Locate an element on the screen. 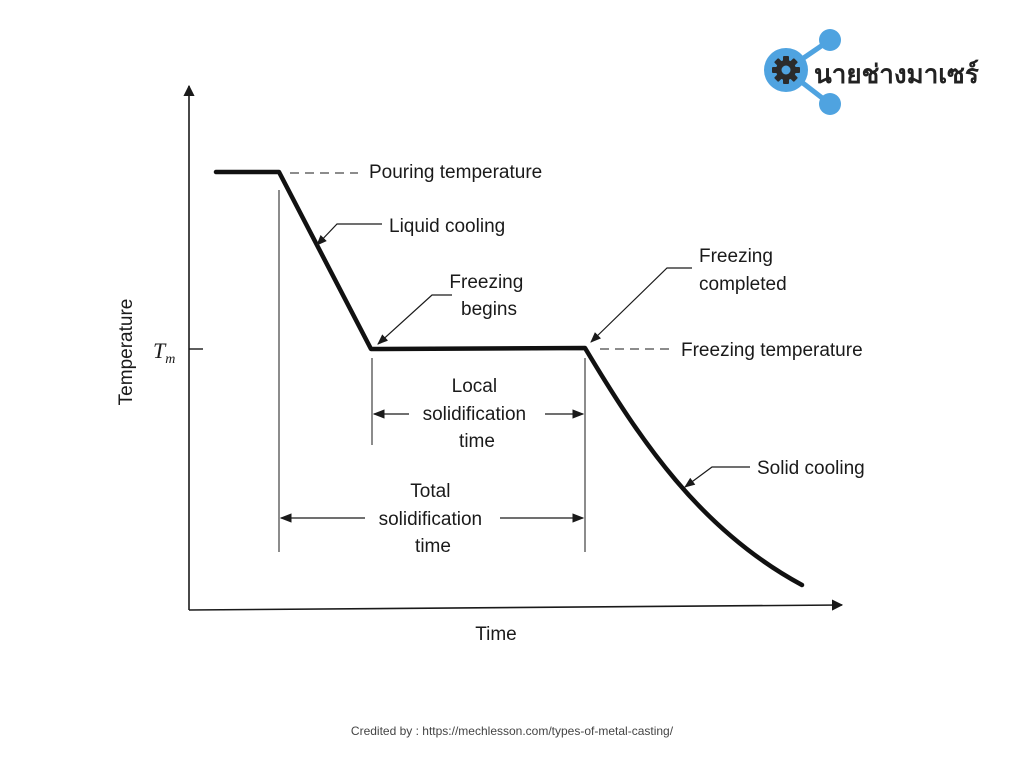 The width and height of the screenshot is (1024, 768). freezing-temperature-label: Freezing temperature is located at coordinates (772, 350).